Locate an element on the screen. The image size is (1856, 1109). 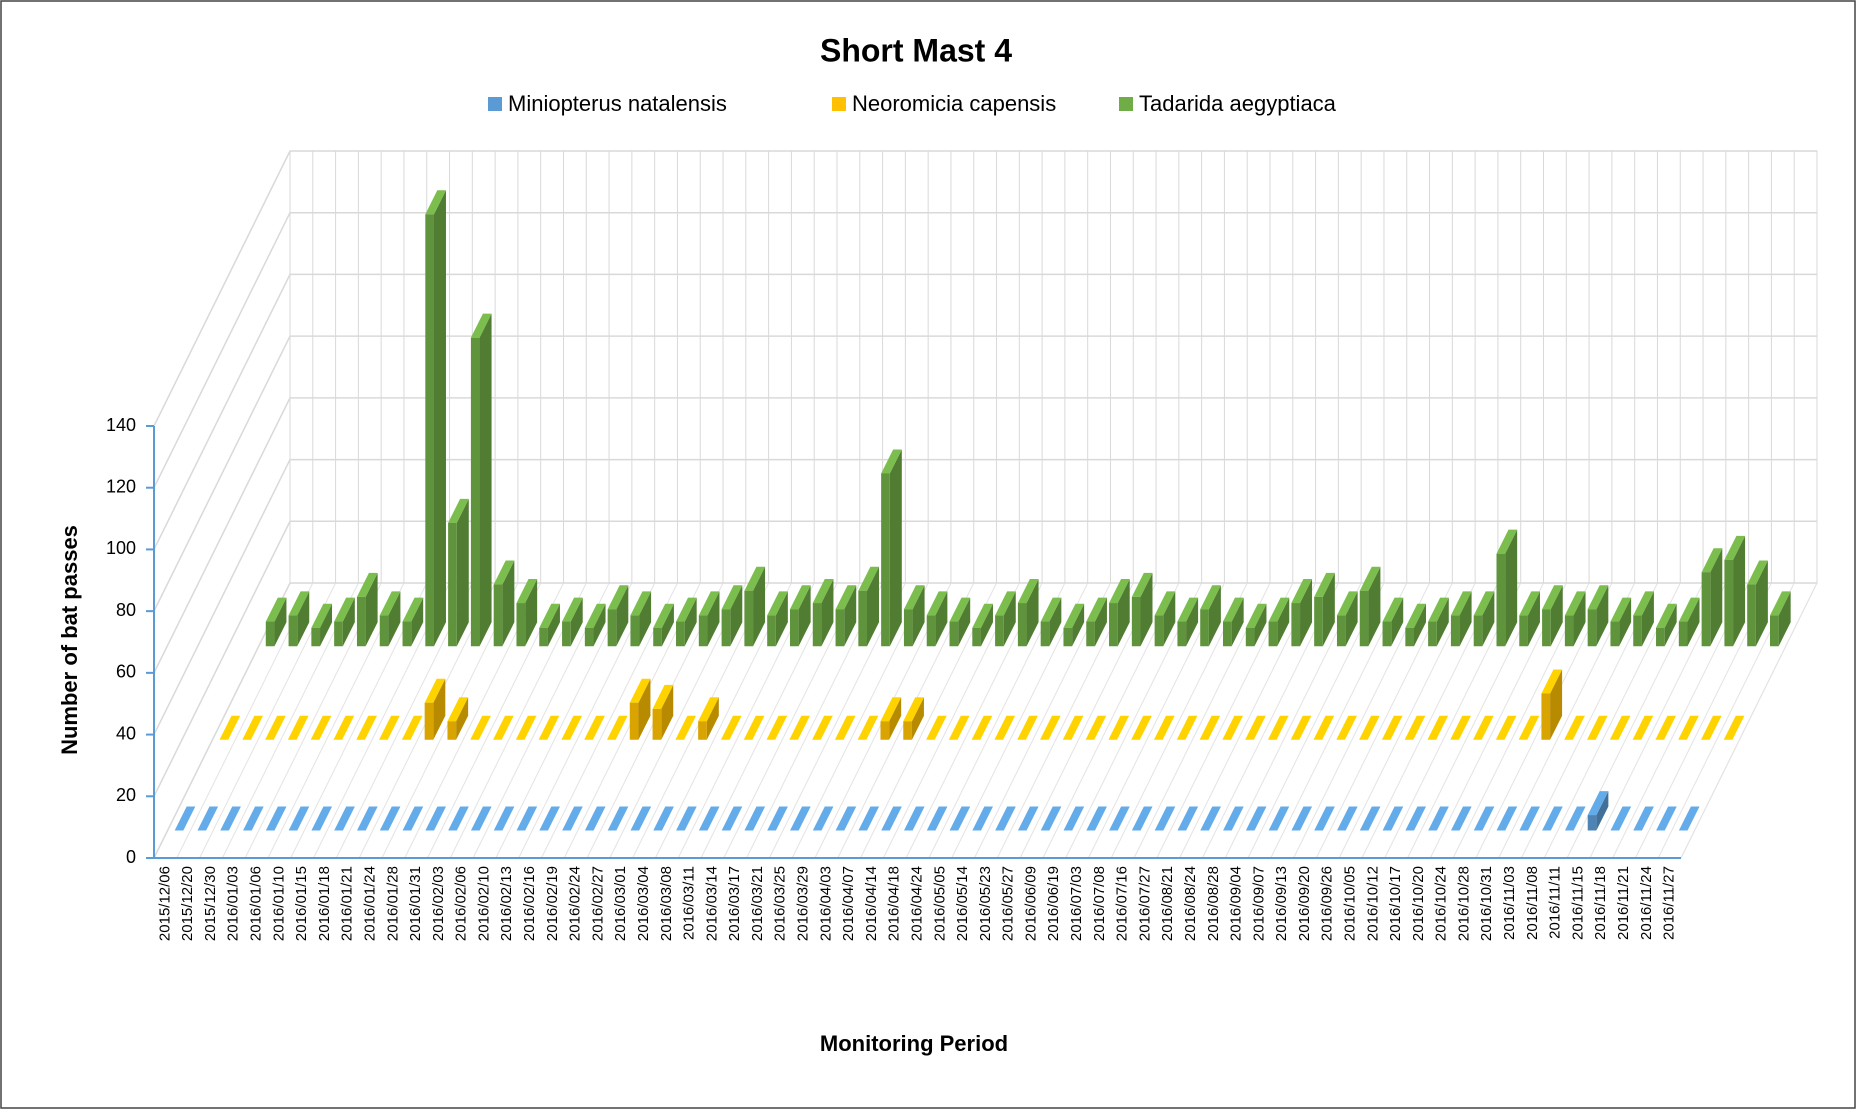
x-tick-label: 2016/09/07 is located at coordinates (1258, 903).